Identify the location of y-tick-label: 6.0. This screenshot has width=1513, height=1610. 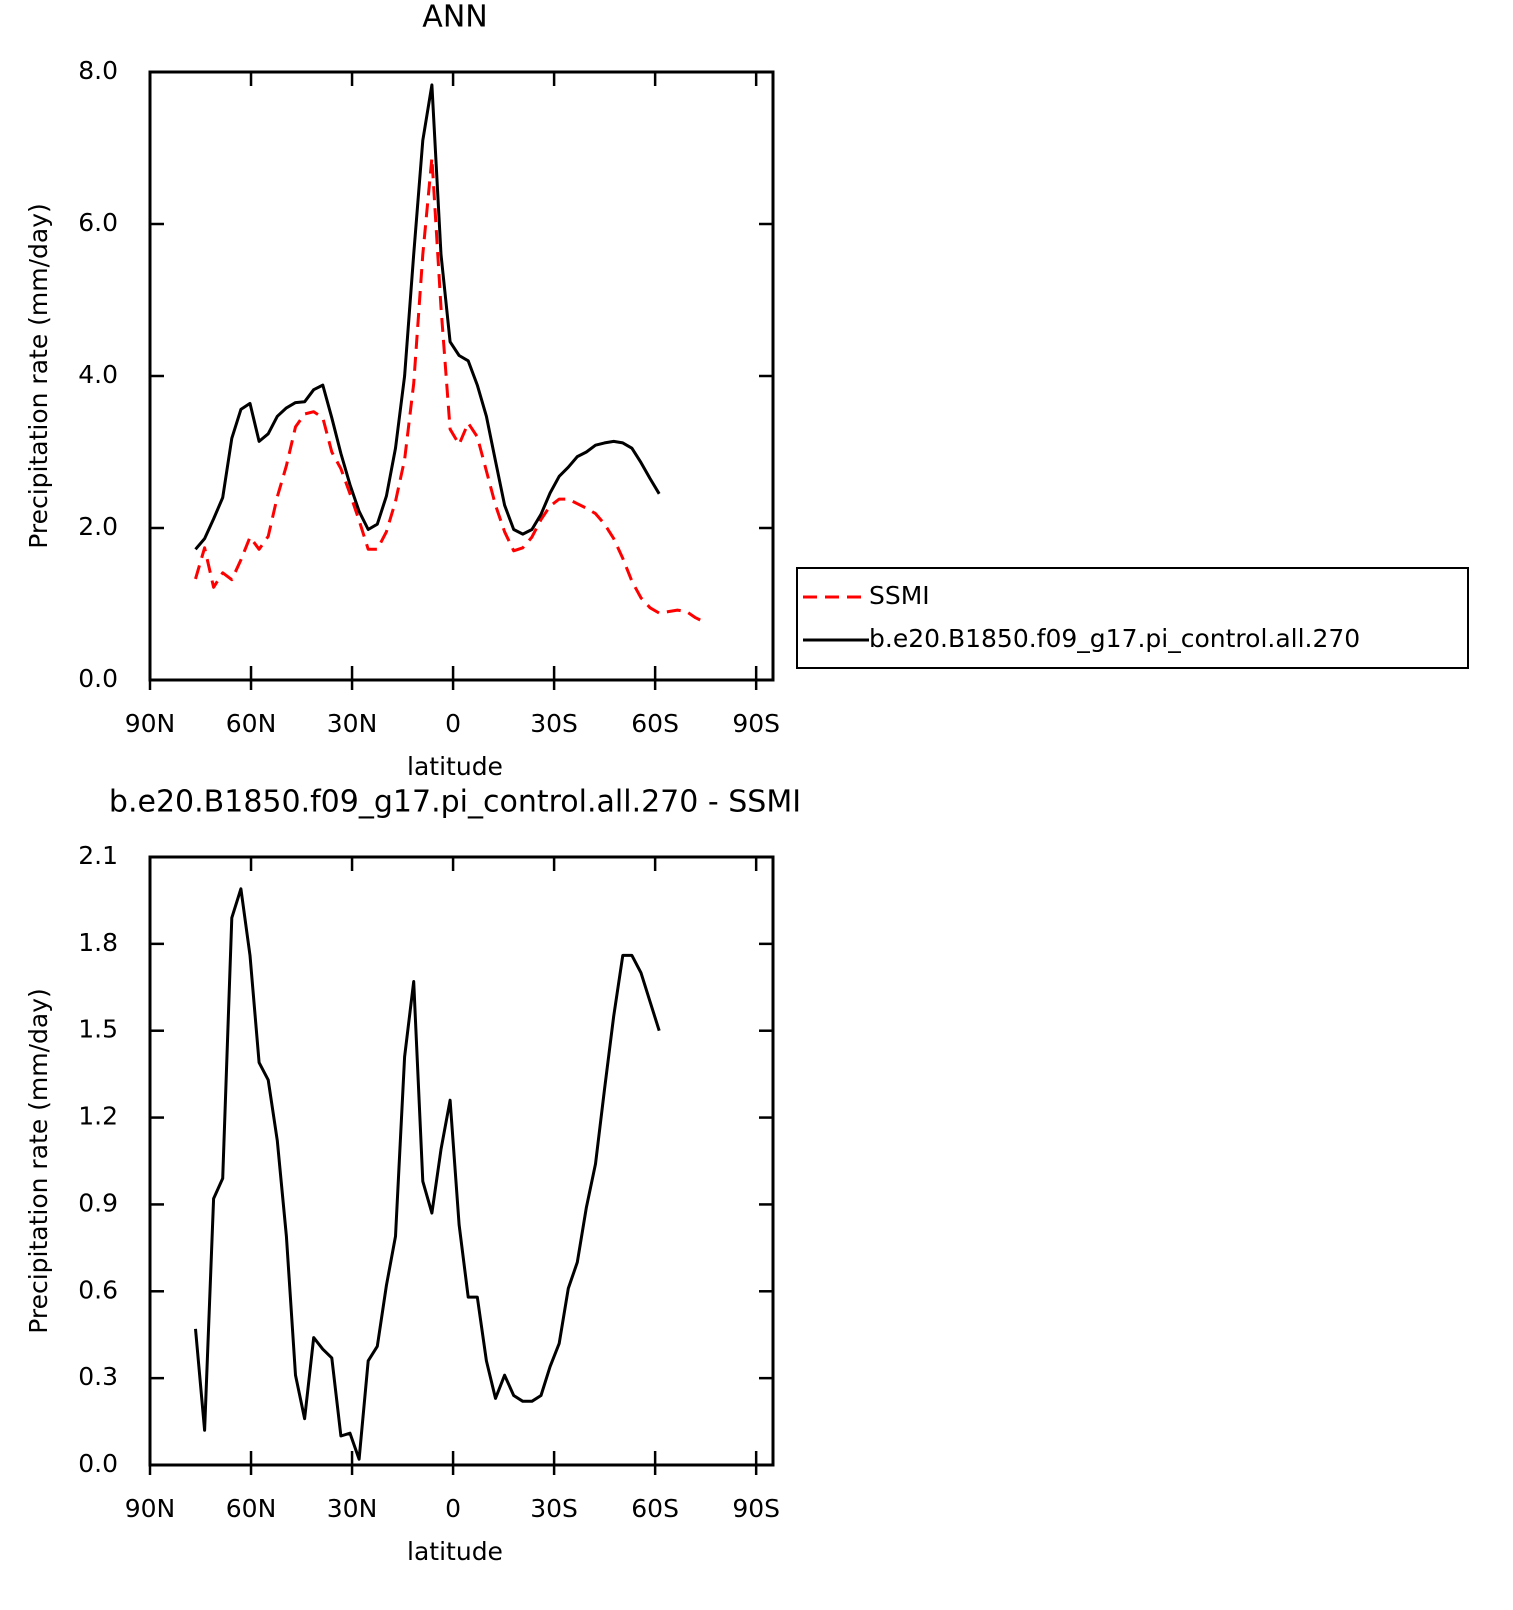
(98, 222).